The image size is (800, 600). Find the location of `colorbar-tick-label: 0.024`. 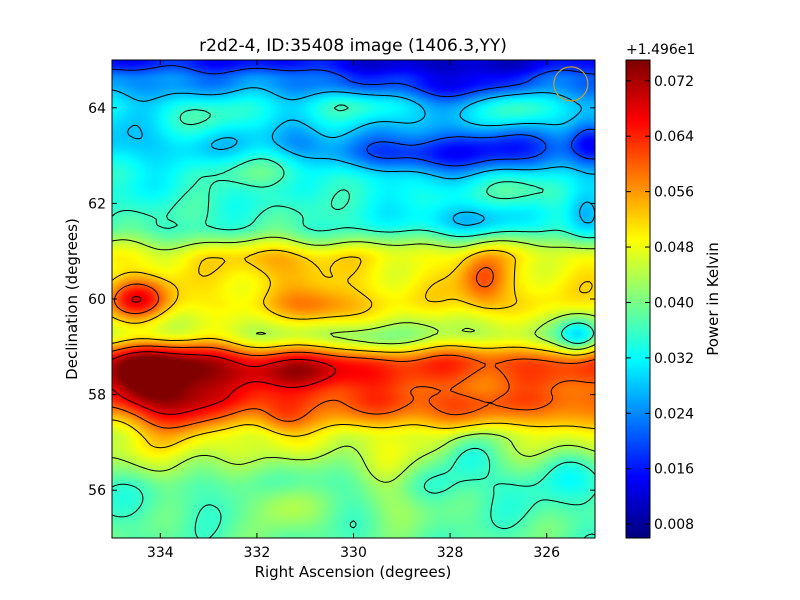

colorbar-tick-label: 0.024 is located at coordinates (674, 414).